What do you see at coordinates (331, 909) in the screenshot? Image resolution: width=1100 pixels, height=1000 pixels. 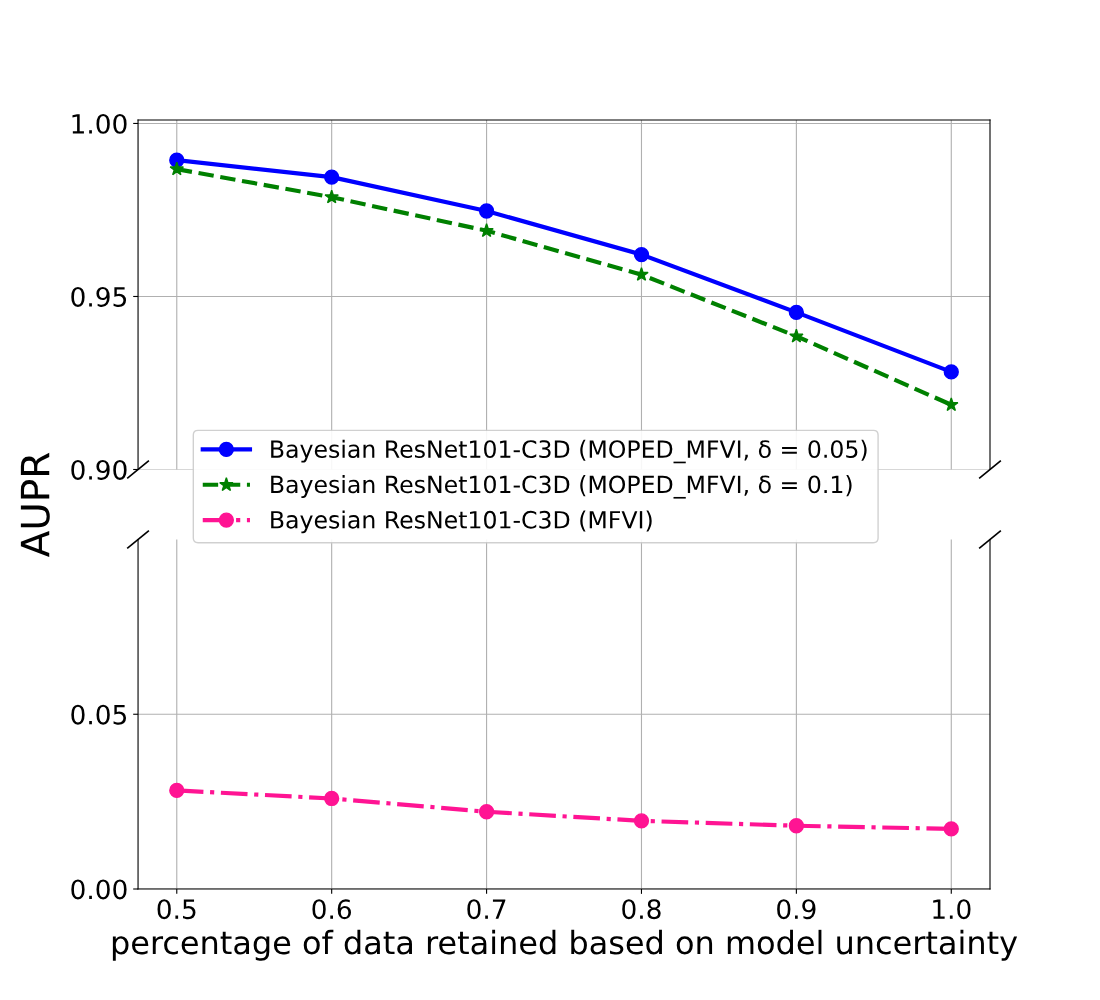 I see `x-tick-label: 0.6` at bounding box center [331, 909].